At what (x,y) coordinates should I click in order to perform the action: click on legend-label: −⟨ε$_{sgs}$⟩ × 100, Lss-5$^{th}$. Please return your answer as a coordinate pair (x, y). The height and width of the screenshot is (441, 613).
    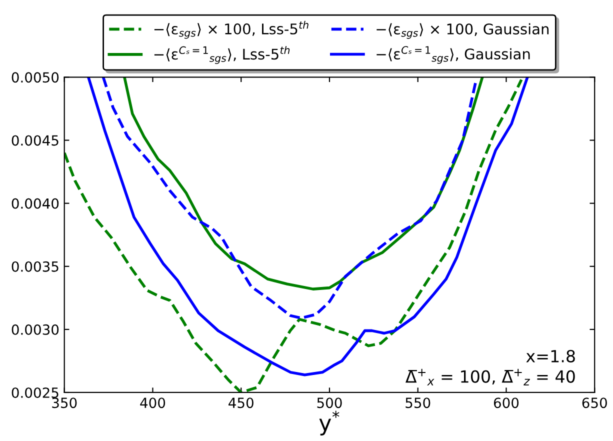
    Looking at the image, I should click on (231, 29).